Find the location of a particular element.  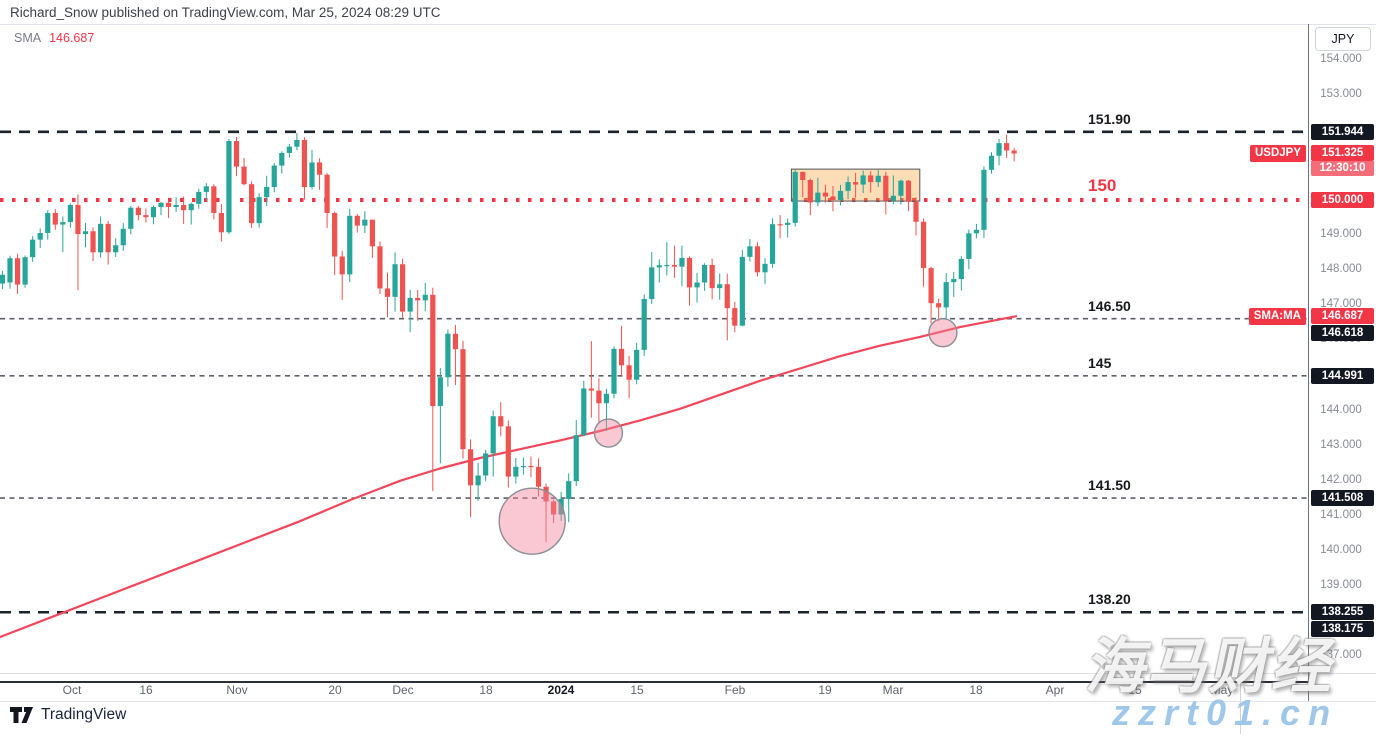

price-axis-tick: 139.000 is located at coordinates (1341, 585).